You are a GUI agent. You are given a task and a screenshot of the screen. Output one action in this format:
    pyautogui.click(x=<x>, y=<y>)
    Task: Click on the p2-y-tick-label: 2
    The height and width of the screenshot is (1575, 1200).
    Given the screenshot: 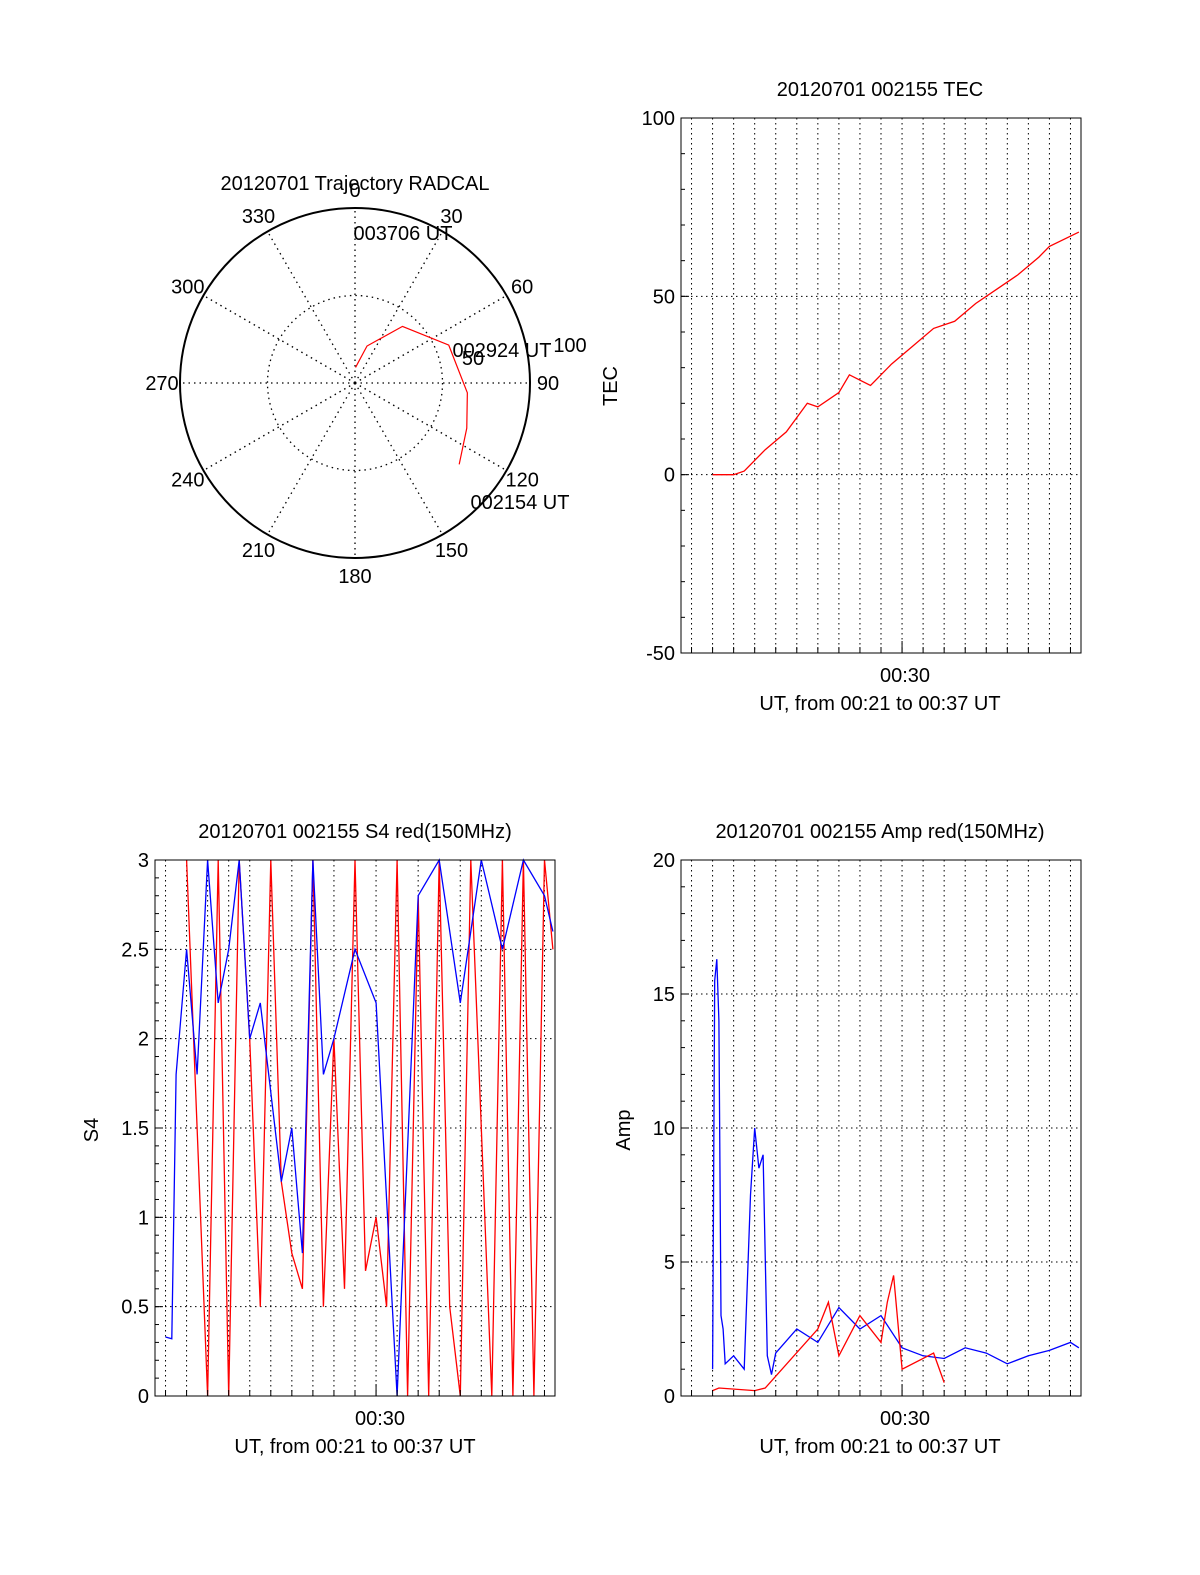 What is the action you would take?
    pyautogui.click(x=143, y=1040)
    